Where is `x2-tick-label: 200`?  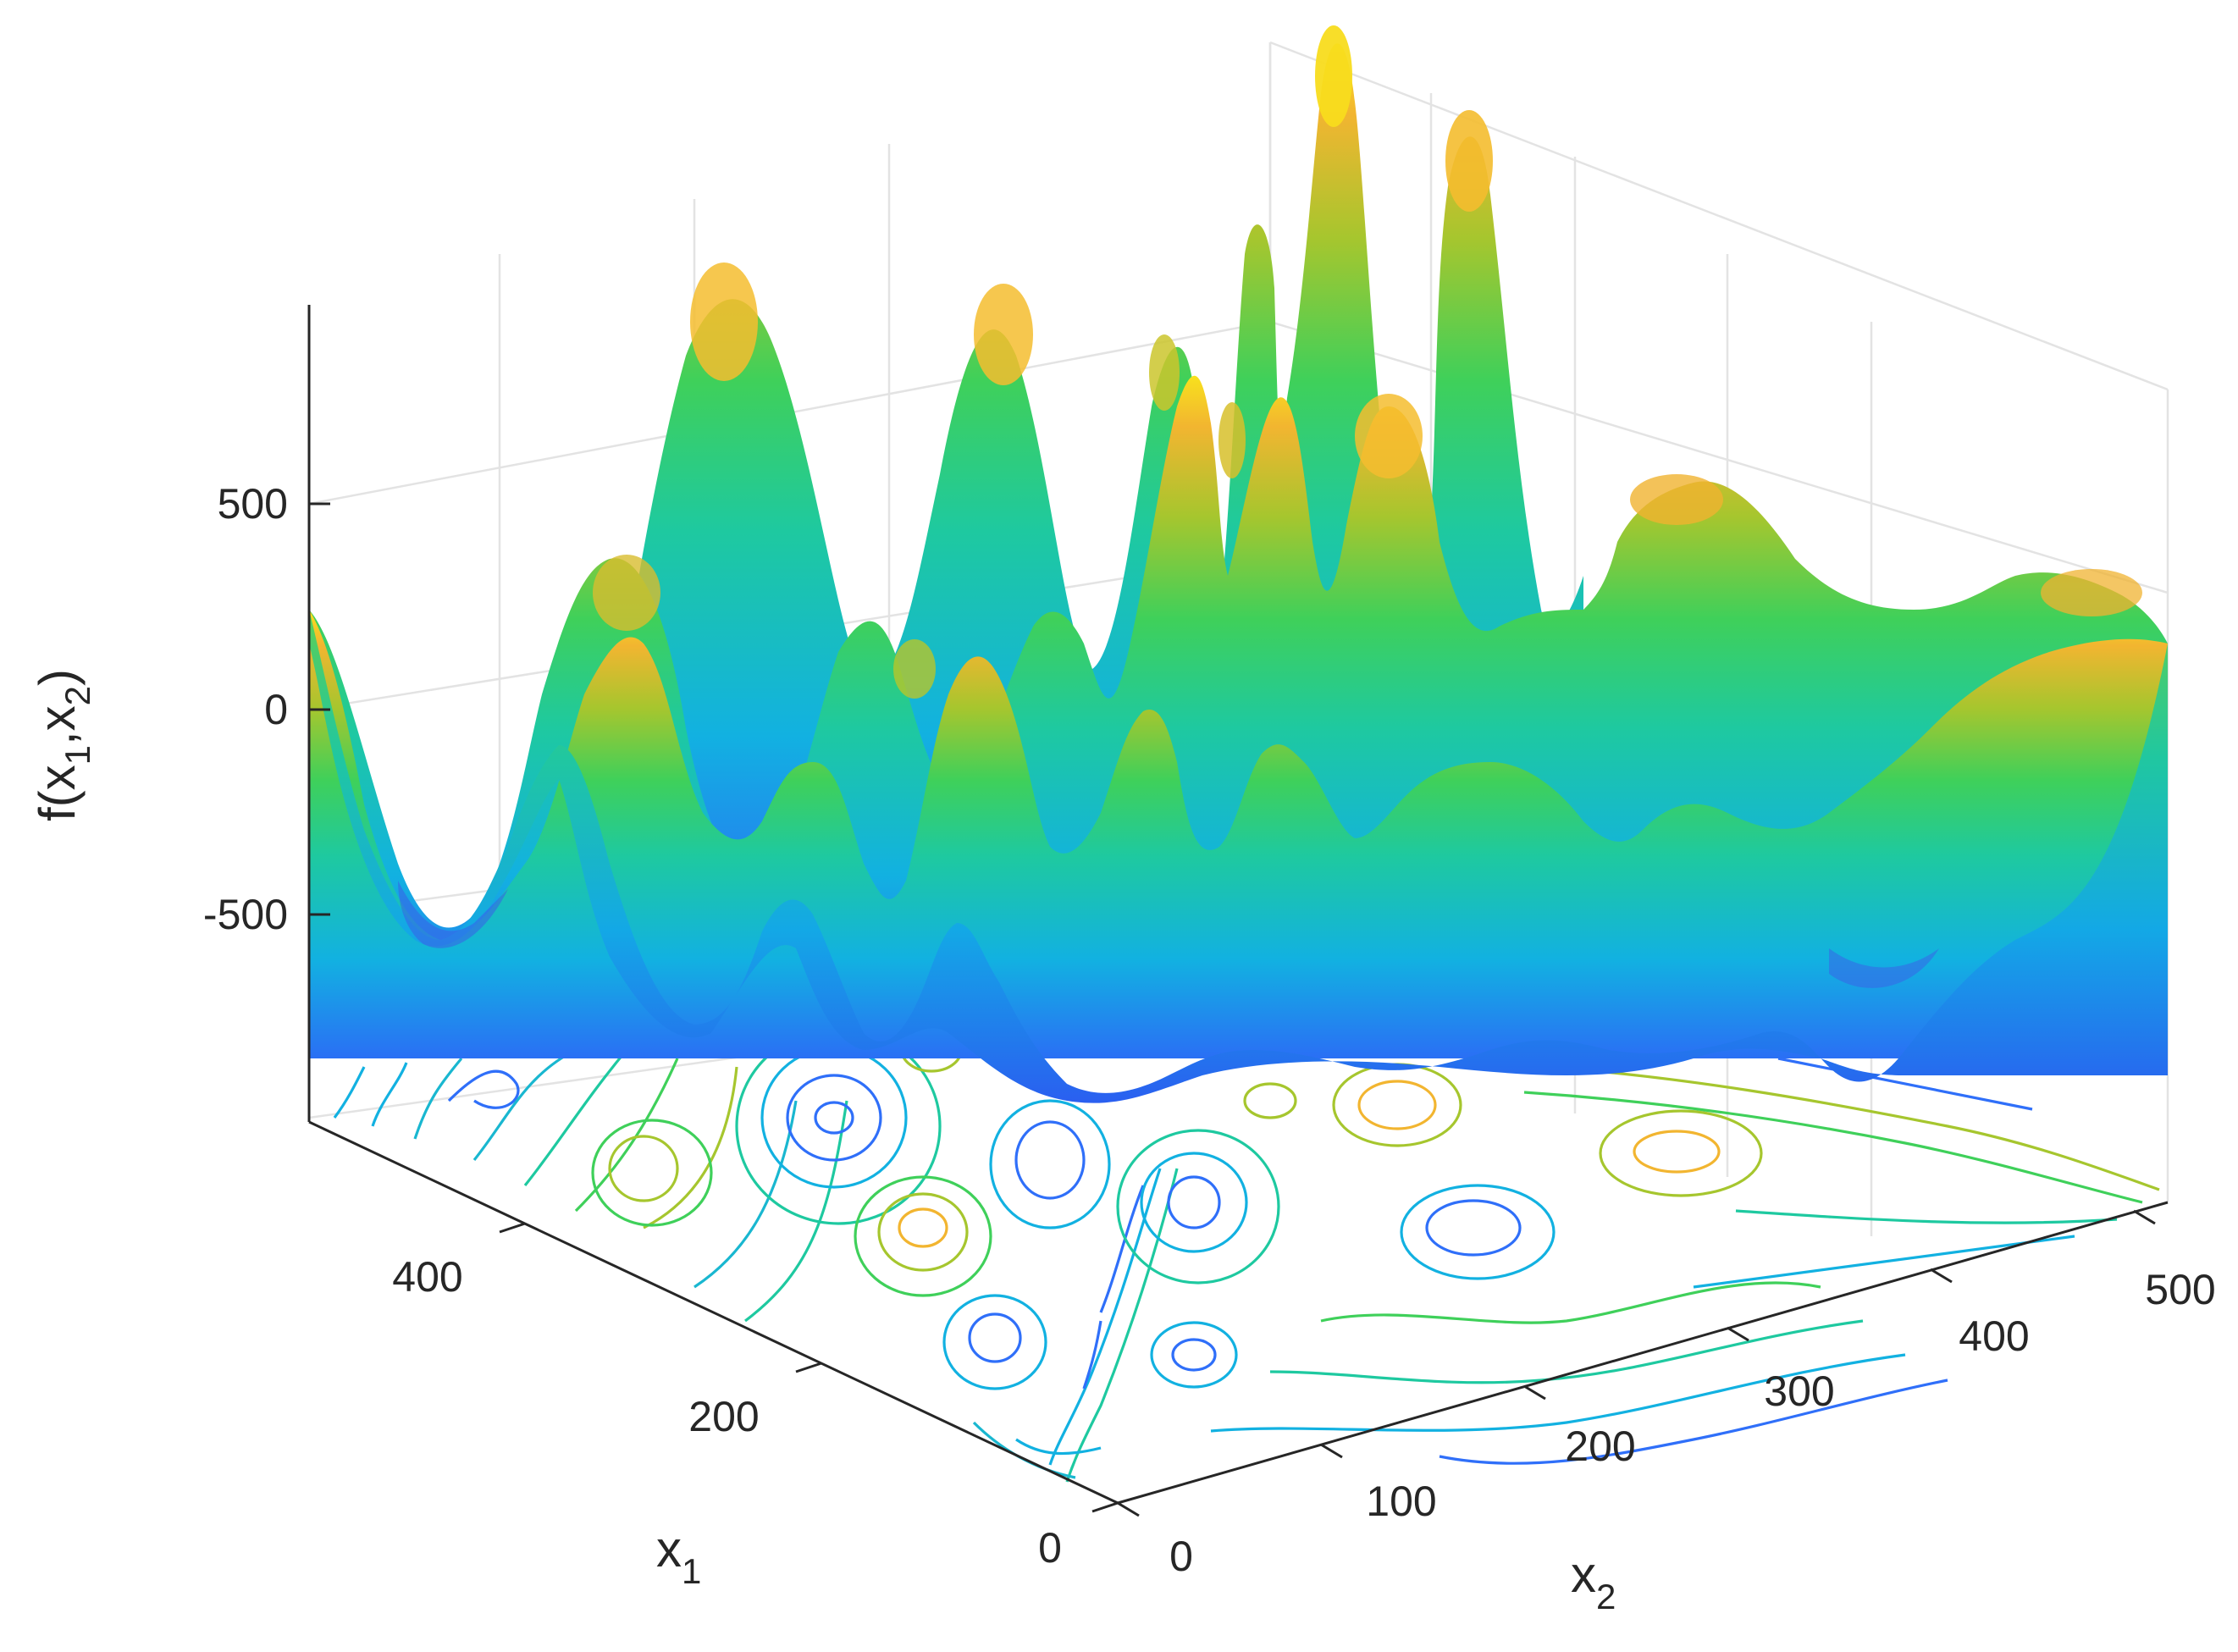 x2-tick-label: 200 is located at coordinates (1600, 1446).